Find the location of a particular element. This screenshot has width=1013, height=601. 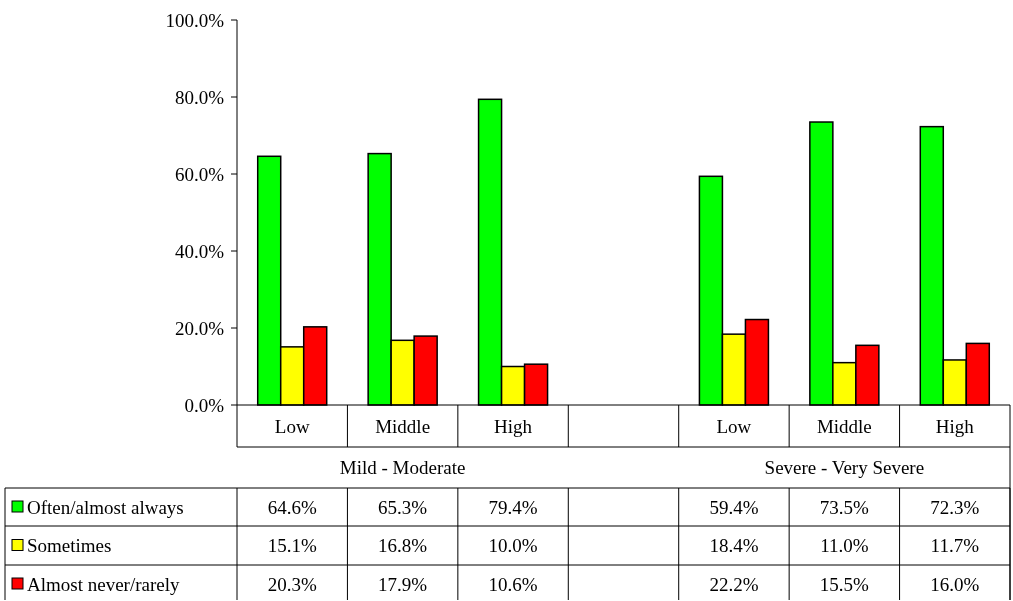

data-label: 79.4% is located at coordinates (513, 507).